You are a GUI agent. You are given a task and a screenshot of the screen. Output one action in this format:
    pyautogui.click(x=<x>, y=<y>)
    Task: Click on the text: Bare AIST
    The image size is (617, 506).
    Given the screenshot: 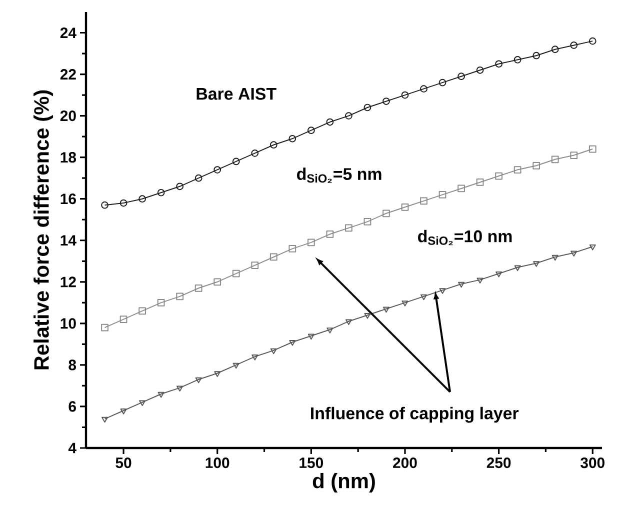 What is the action you would take?
    pyautogui.click(x=236, y=94)
    